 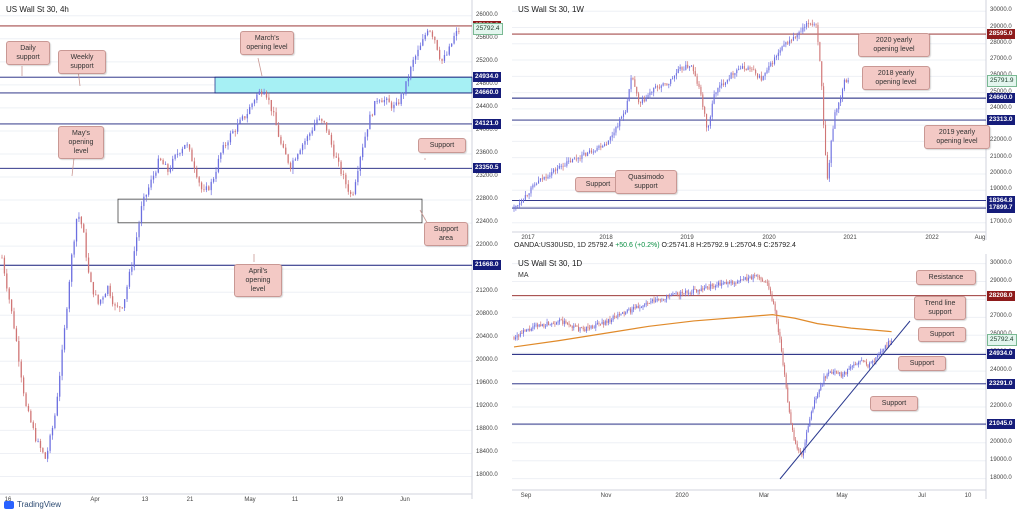 What do you see at coordinates (678, 245) in the screenshot?
I see `ohlc-open: O:25741.8` at bounding box center [678, 245].